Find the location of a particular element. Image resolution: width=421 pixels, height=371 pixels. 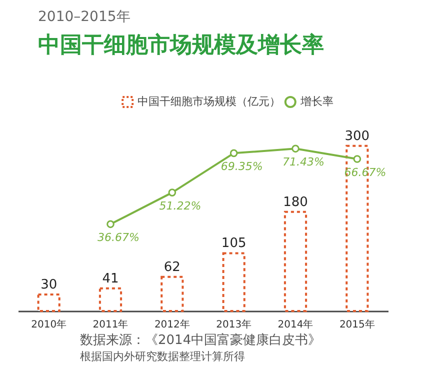

data-label: 300 is located at coordinates (357, 136).